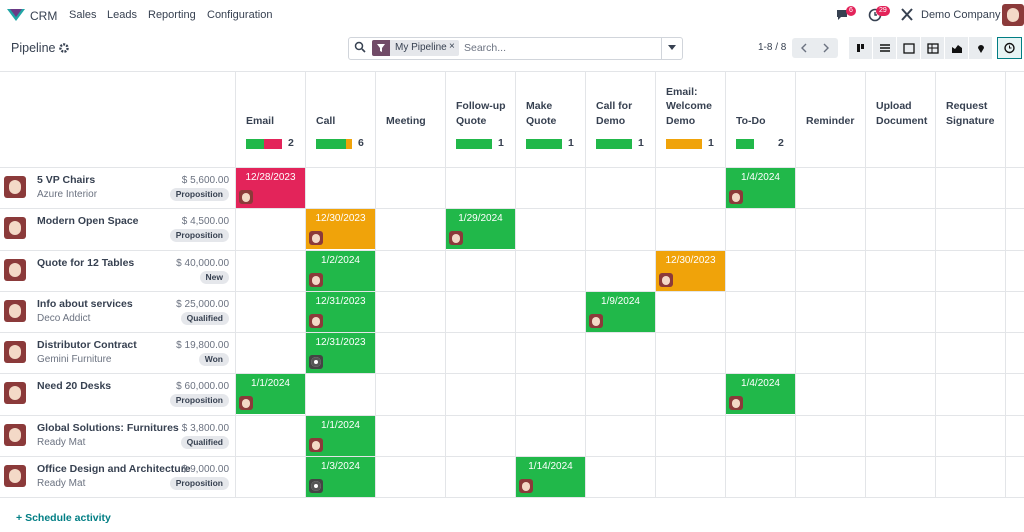 The height and width of the screenshot is (532, 1024). I want to click on messages-icon, so click(843, 15).